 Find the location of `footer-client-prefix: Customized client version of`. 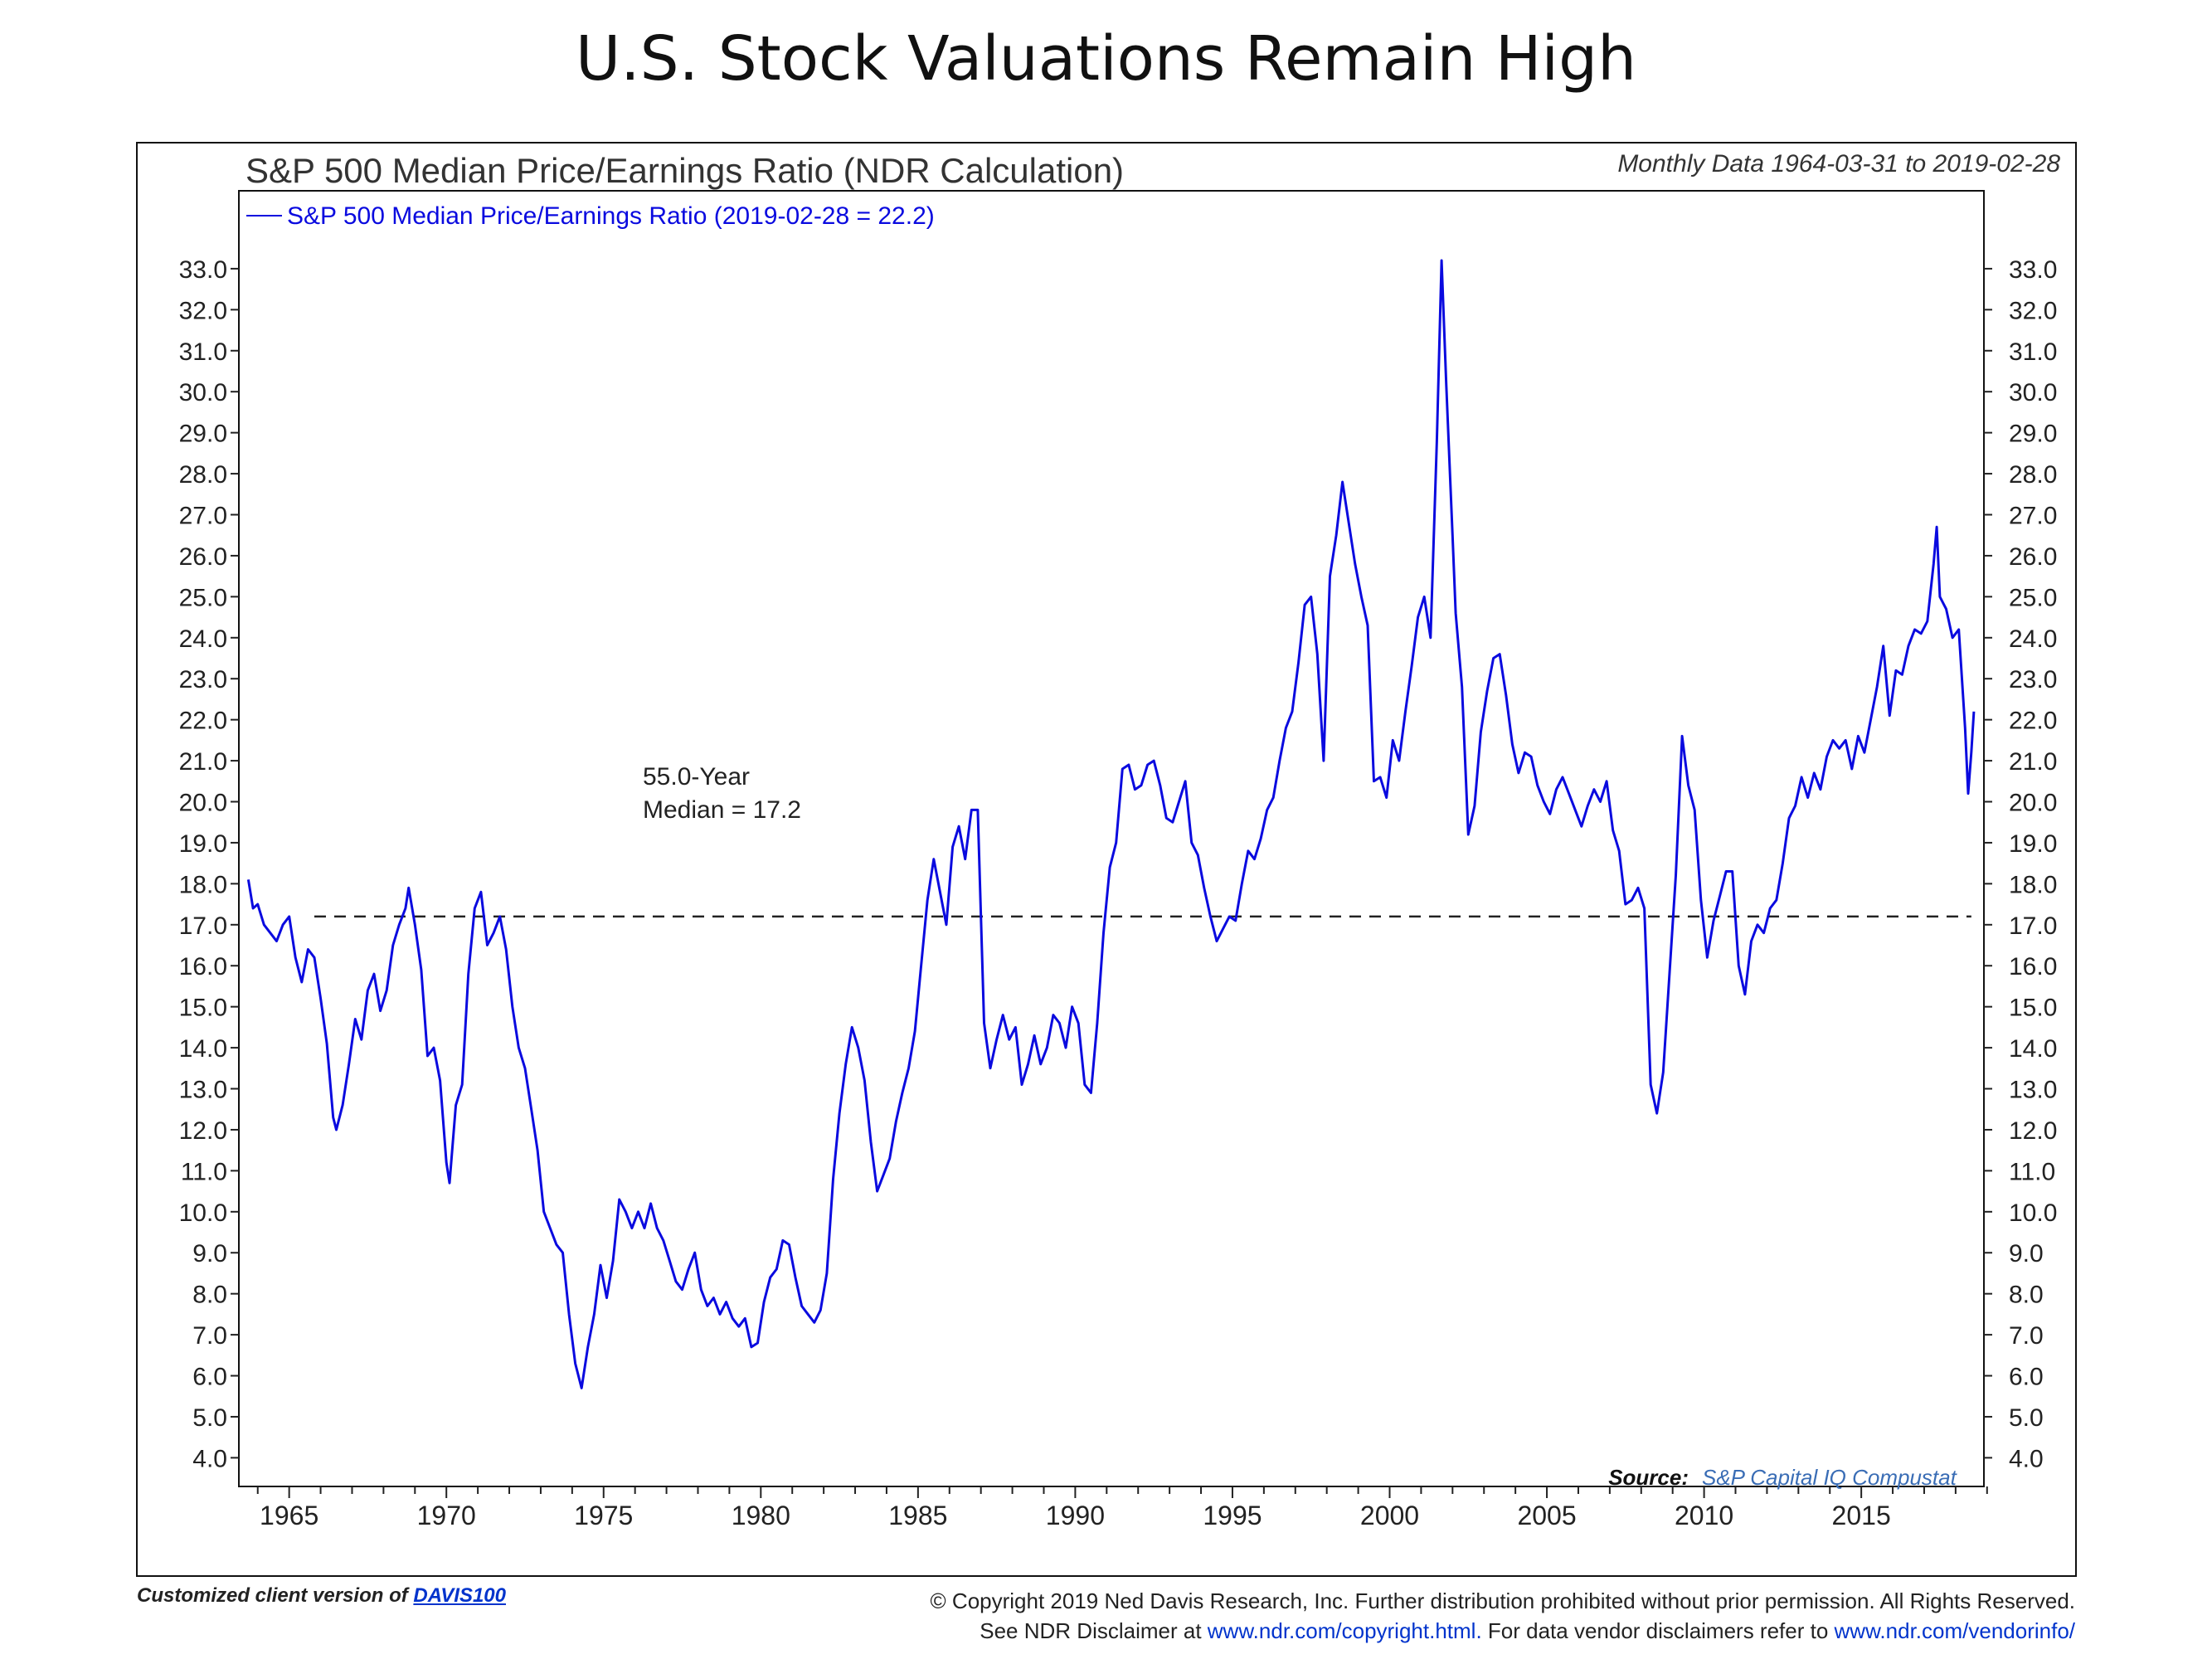

footer-client-prefix: Customized client version of is located at coordinates (273, 1595).